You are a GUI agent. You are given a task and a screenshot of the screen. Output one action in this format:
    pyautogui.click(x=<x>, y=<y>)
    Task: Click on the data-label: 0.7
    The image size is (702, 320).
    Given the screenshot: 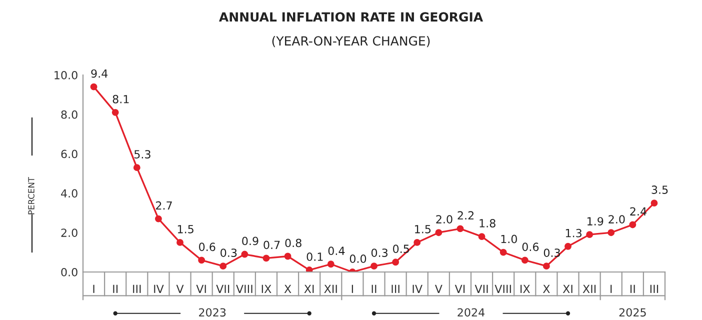 What is the action you would take?
    pyautogui.click(x=272, y=245)
    